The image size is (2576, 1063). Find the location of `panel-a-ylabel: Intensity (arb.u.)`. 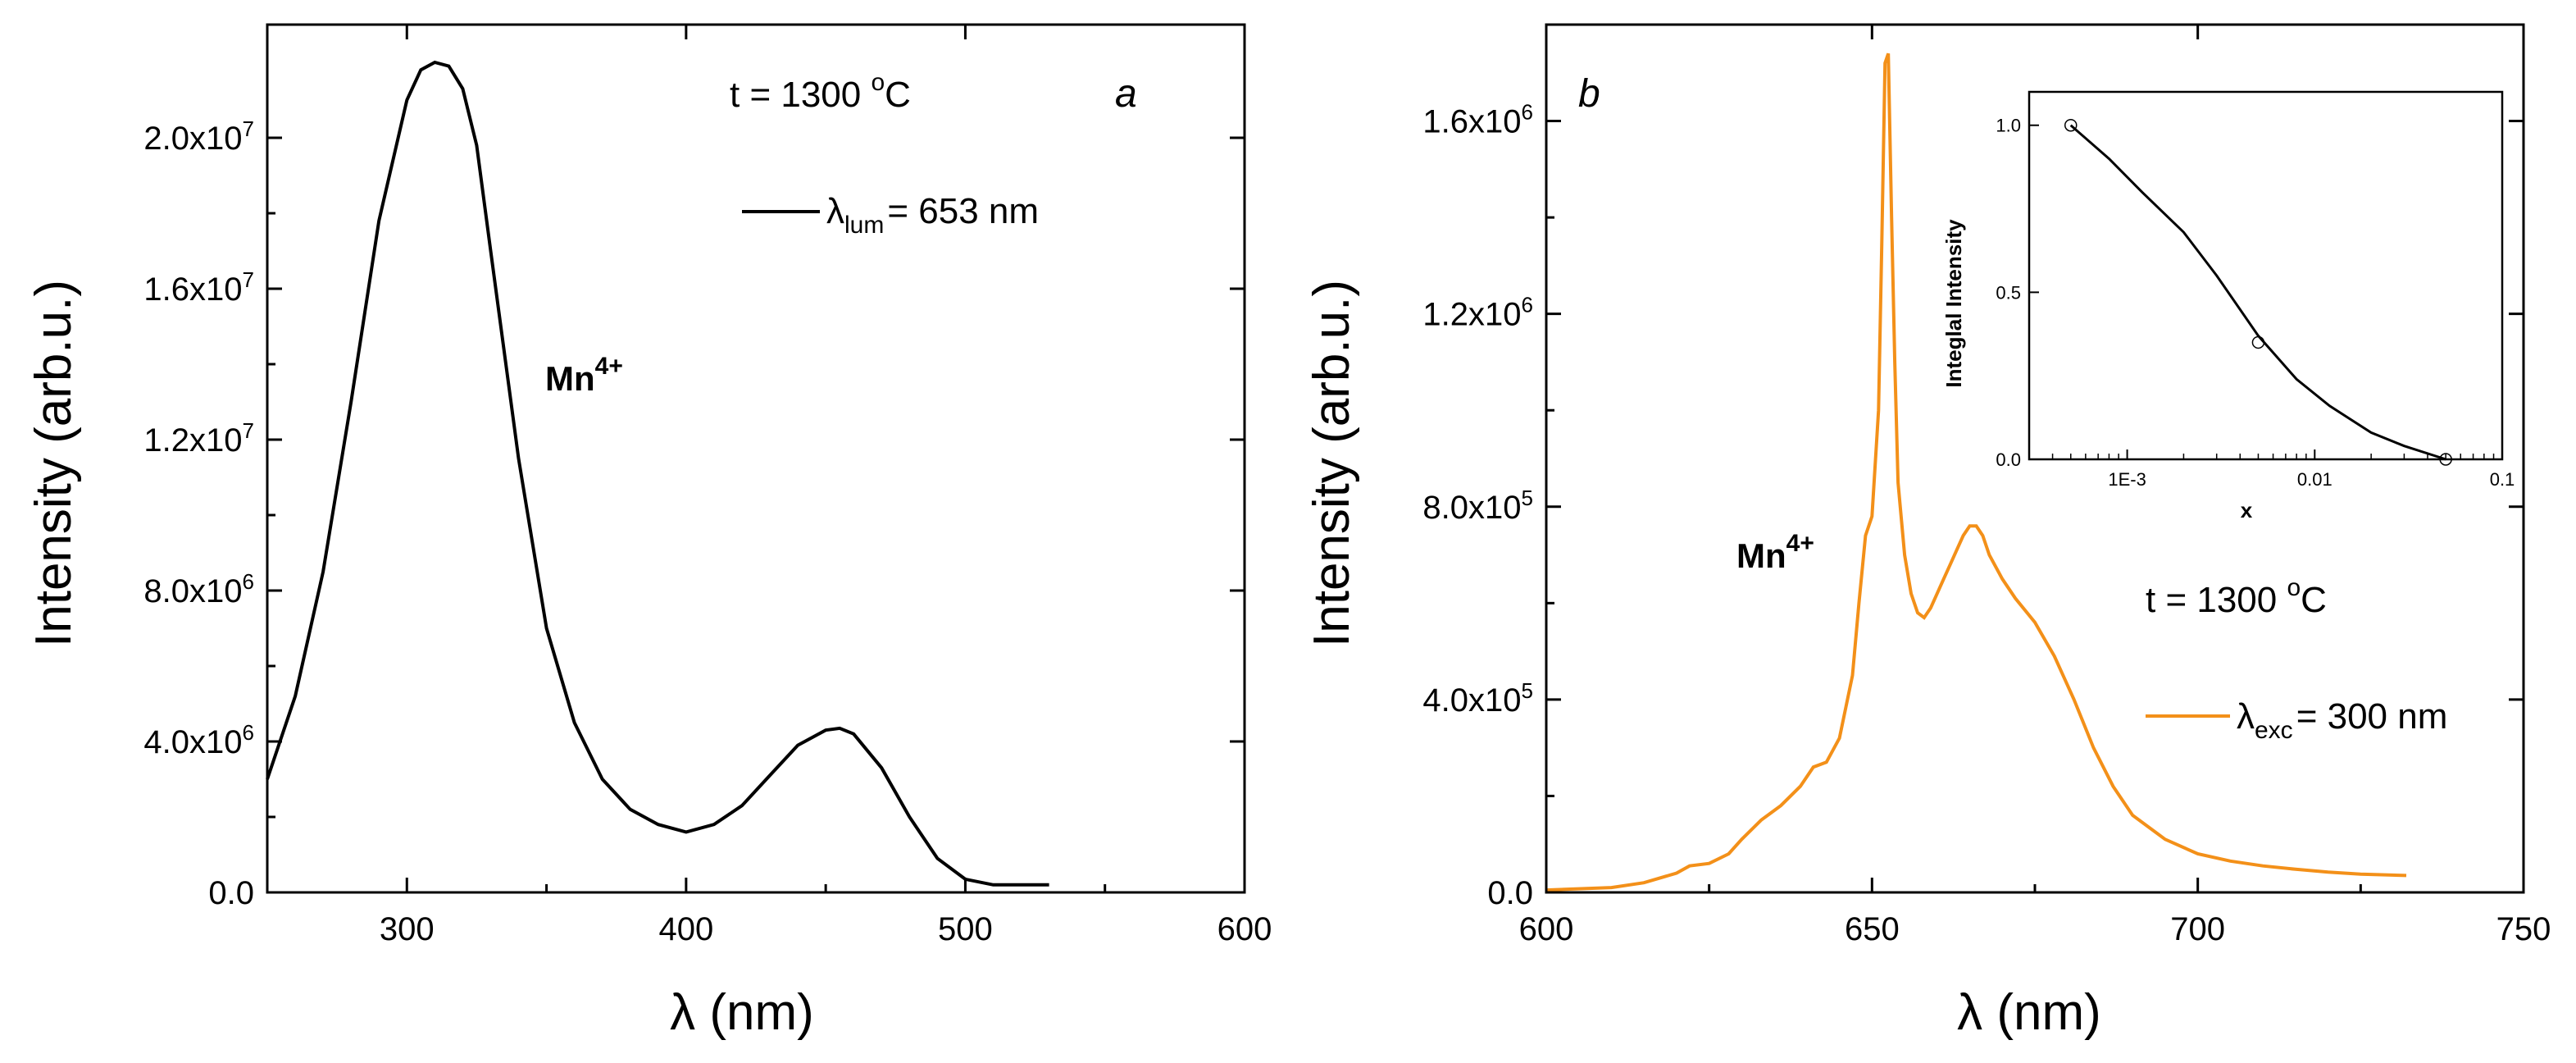

panel-a-ylabel: Intensity (arb.u.) is located at coordinates (53, 464).